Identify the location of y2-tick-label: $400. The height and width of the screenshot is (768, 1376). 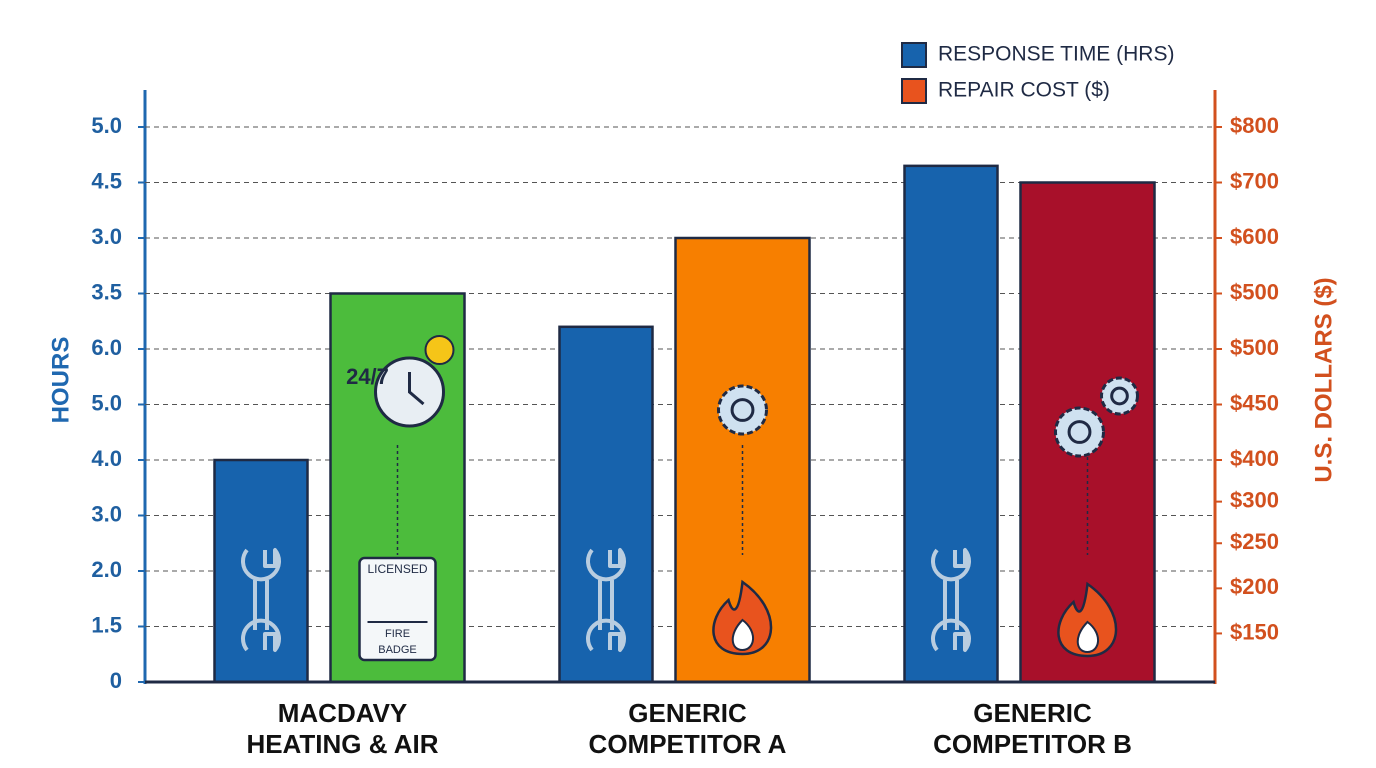
(1254, 458).